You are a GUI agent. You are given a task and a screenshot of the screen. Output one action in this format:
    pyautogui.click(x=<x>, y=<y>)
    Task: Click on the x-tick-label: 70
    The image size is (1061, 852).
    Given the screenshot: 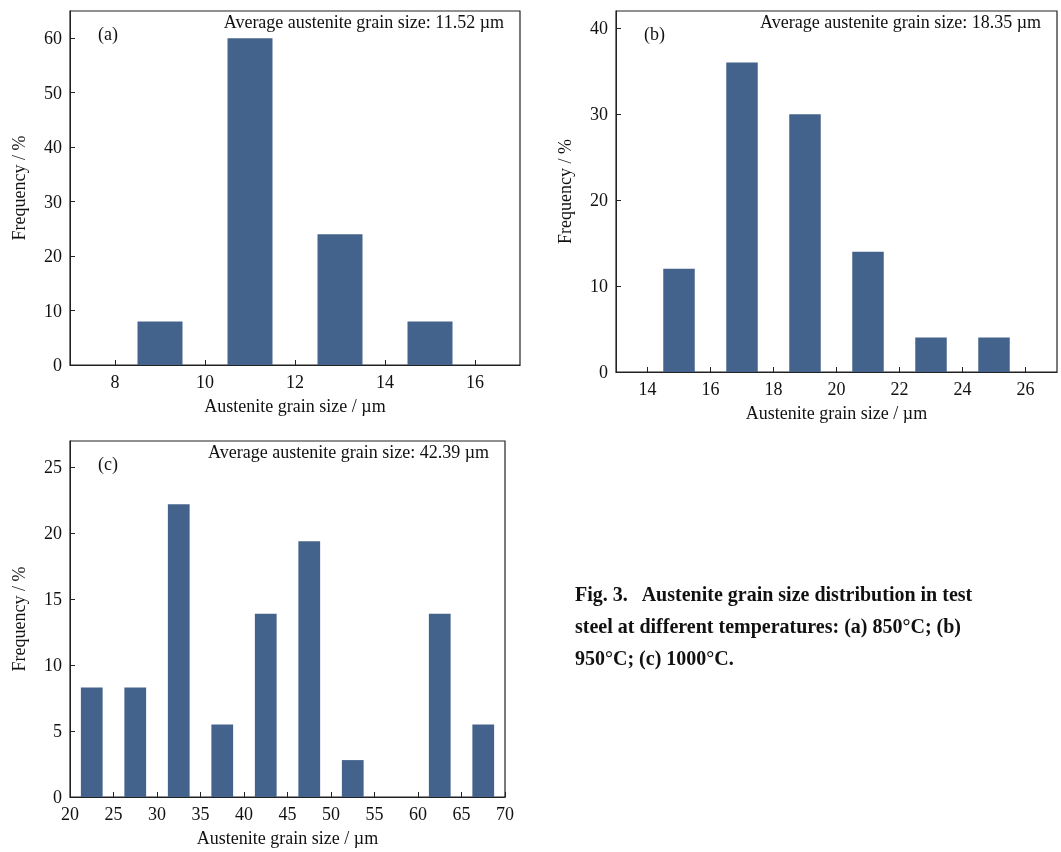 What is the action you would take?
    pyautogui.click(x=505, y=814)
    